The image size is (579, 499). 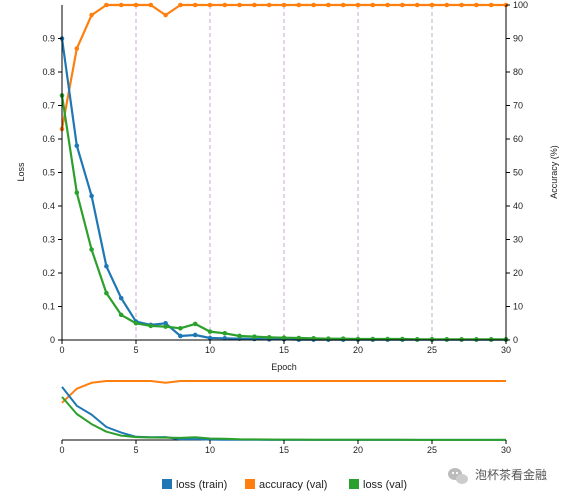 What do you see at coordinates (358, 350) in the screenshot?
I see `x-tick-label: 20` at bounding box center [358, 350].